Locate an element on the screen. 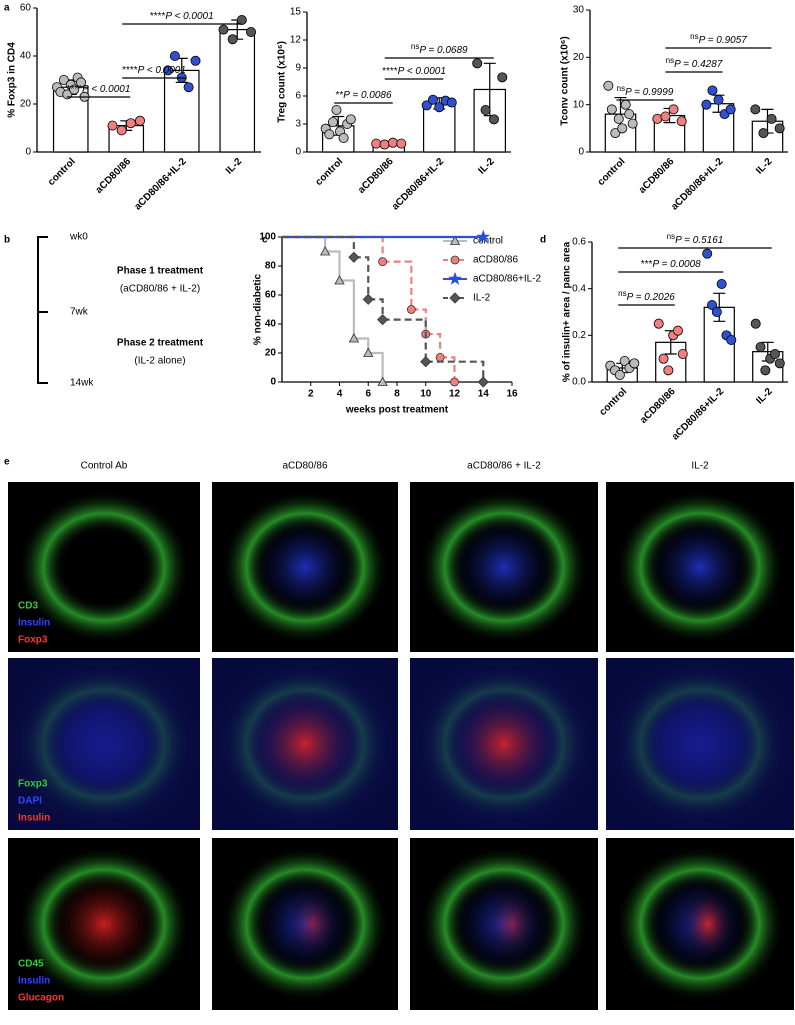 The image size is (795, 1025). y-tick-label: 6 is located at coordinates (298, 96).